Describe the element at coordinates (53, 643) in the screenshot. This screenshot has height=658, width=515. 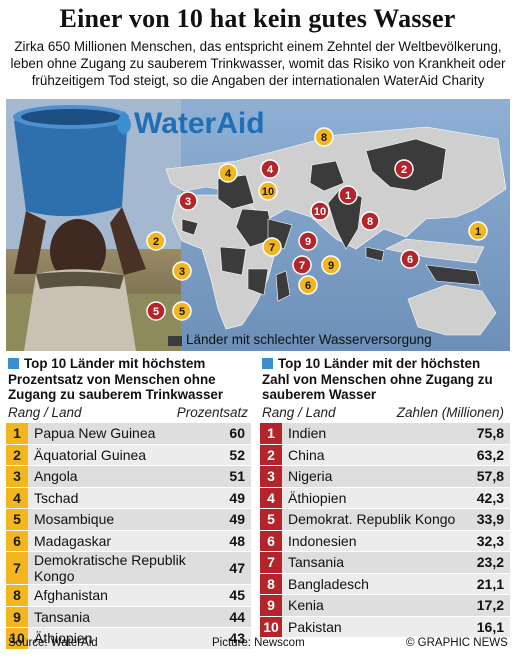
I see `footer-source: Source: WaterAid` at that location.